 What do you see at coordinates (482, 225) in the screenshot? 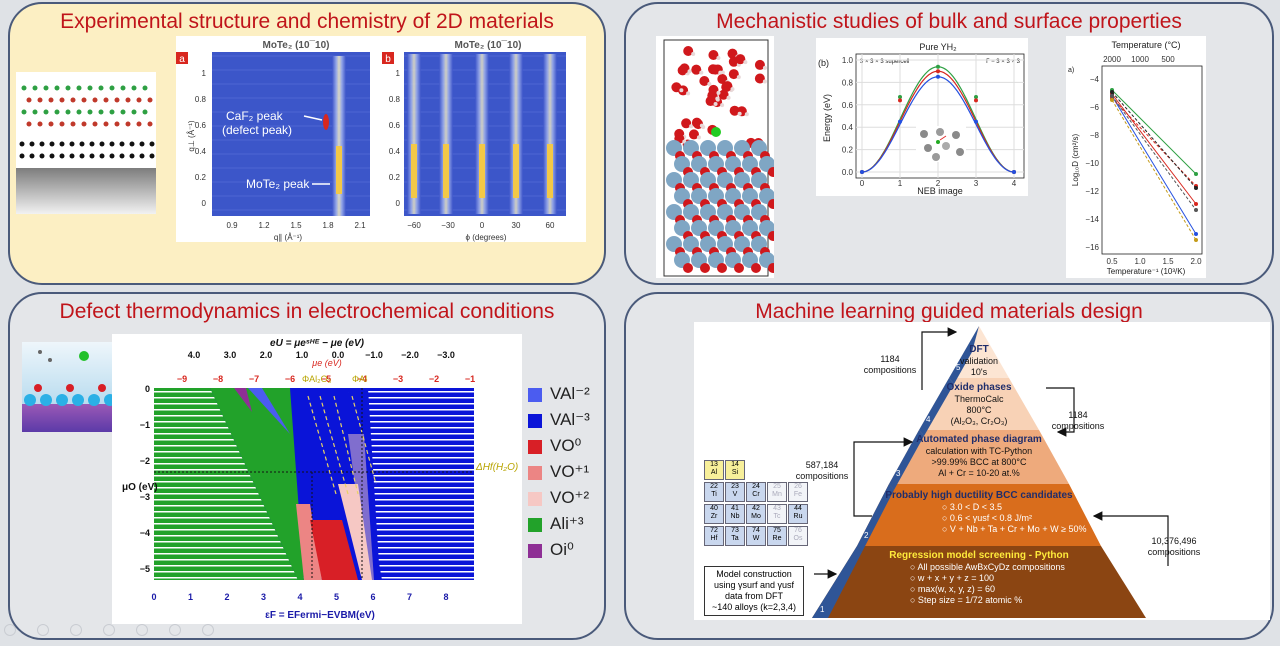
I see `xrd-b-xtick: 0` at bounding box center [482, 225].